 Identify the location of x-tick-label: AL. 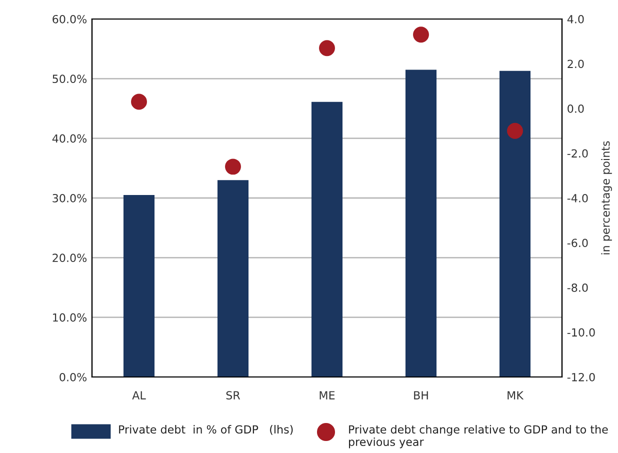
(139, 395).